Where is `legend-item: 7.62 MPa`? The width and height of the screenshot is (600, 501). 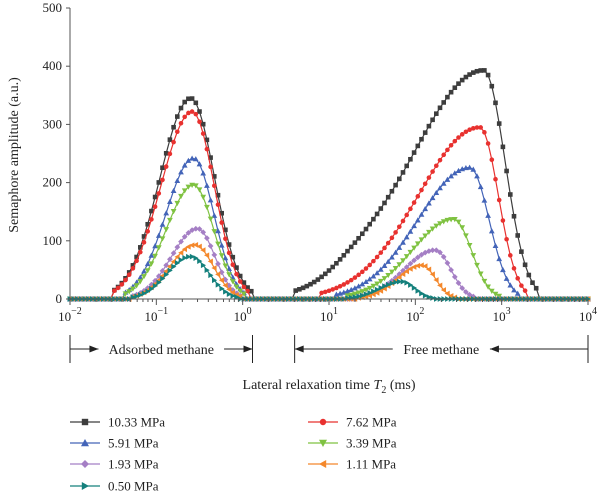 legend-item: 7.62 MPa is located at coordinates (352, 422).